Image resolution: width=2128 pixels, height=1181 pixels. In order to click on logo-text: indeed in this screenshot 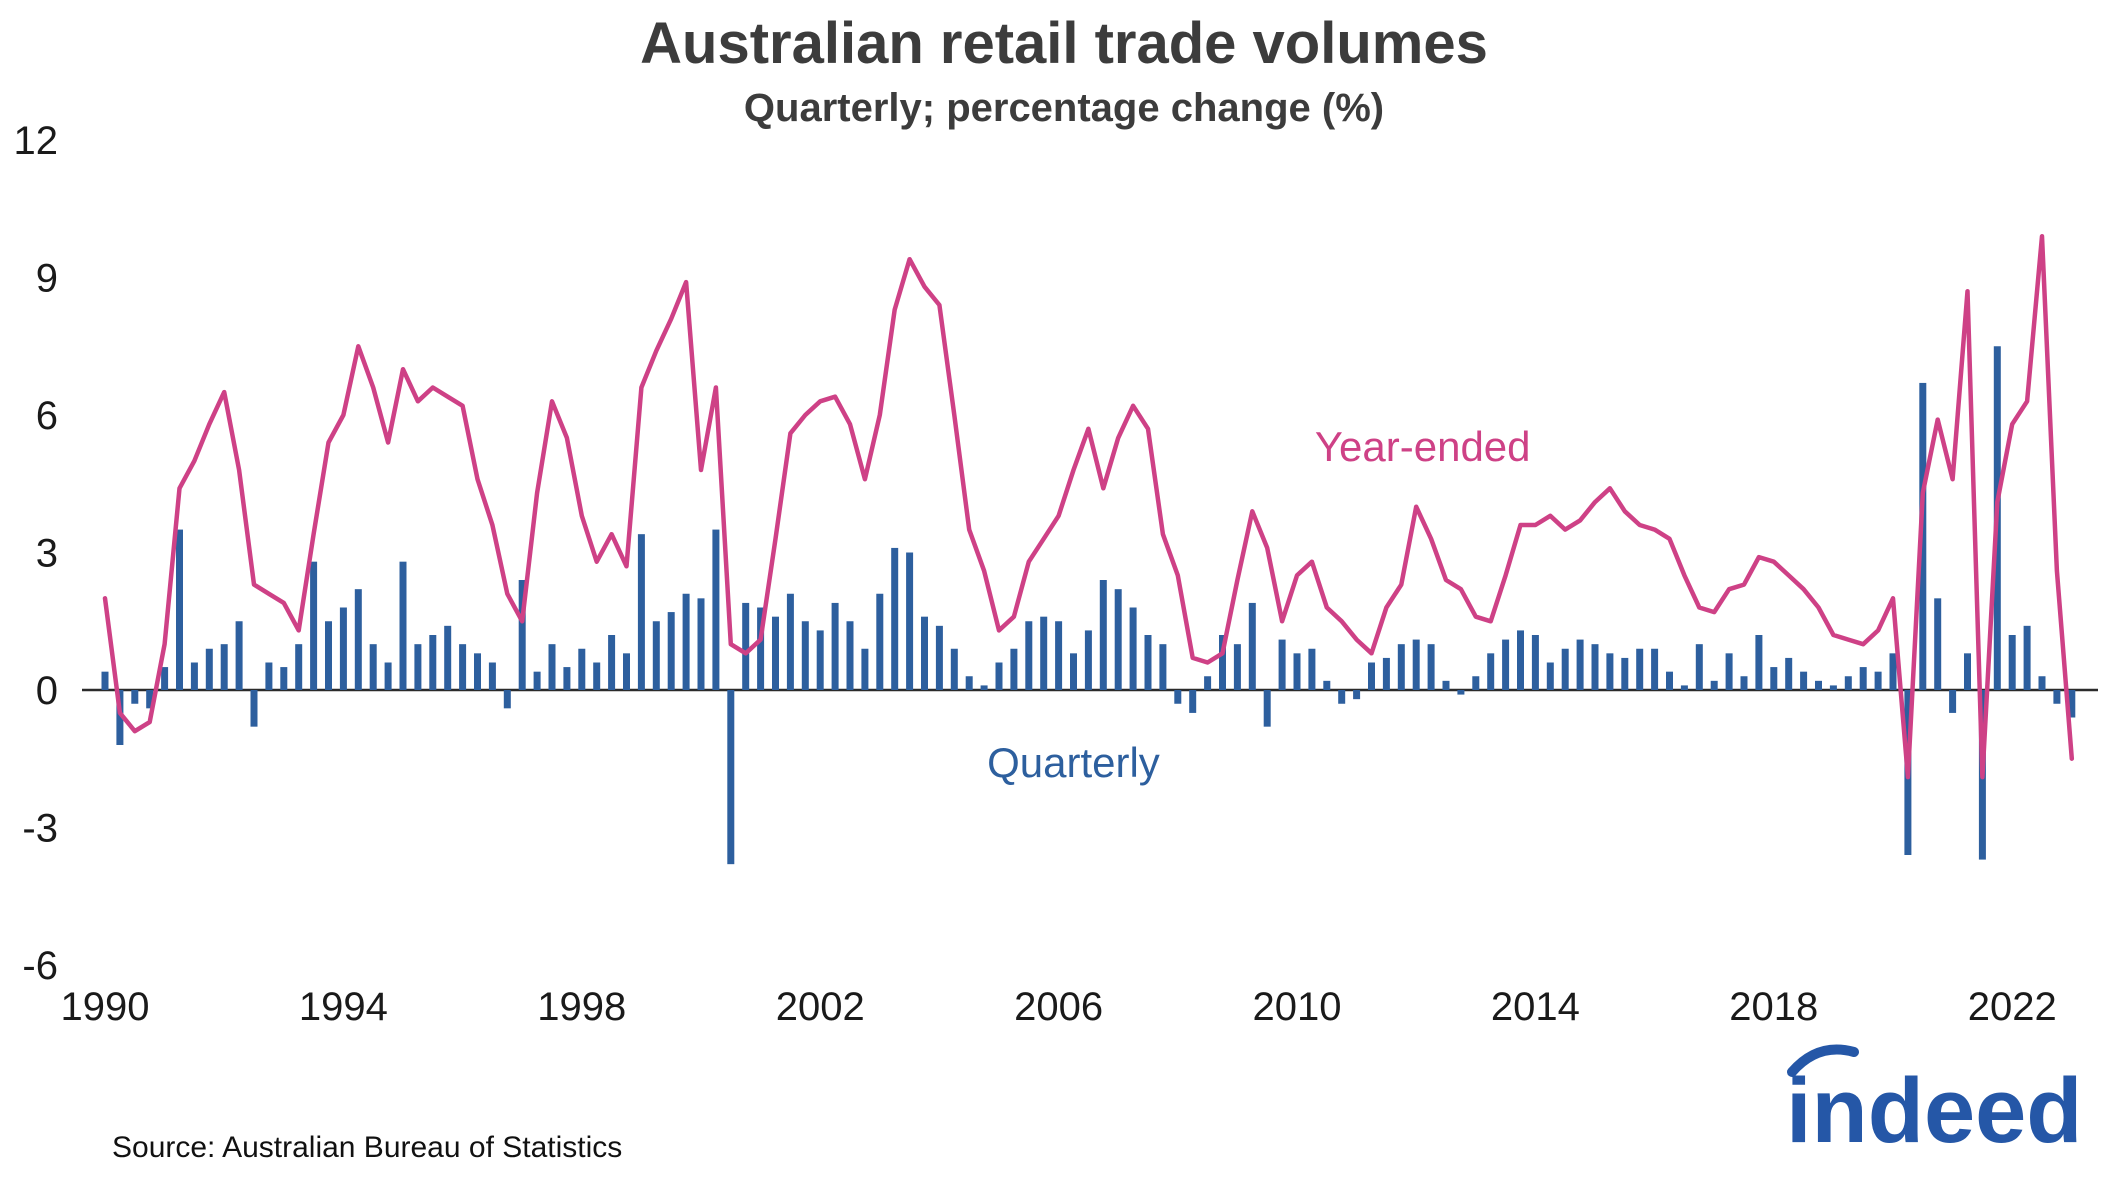, I will do `click(1934, 1109)`.